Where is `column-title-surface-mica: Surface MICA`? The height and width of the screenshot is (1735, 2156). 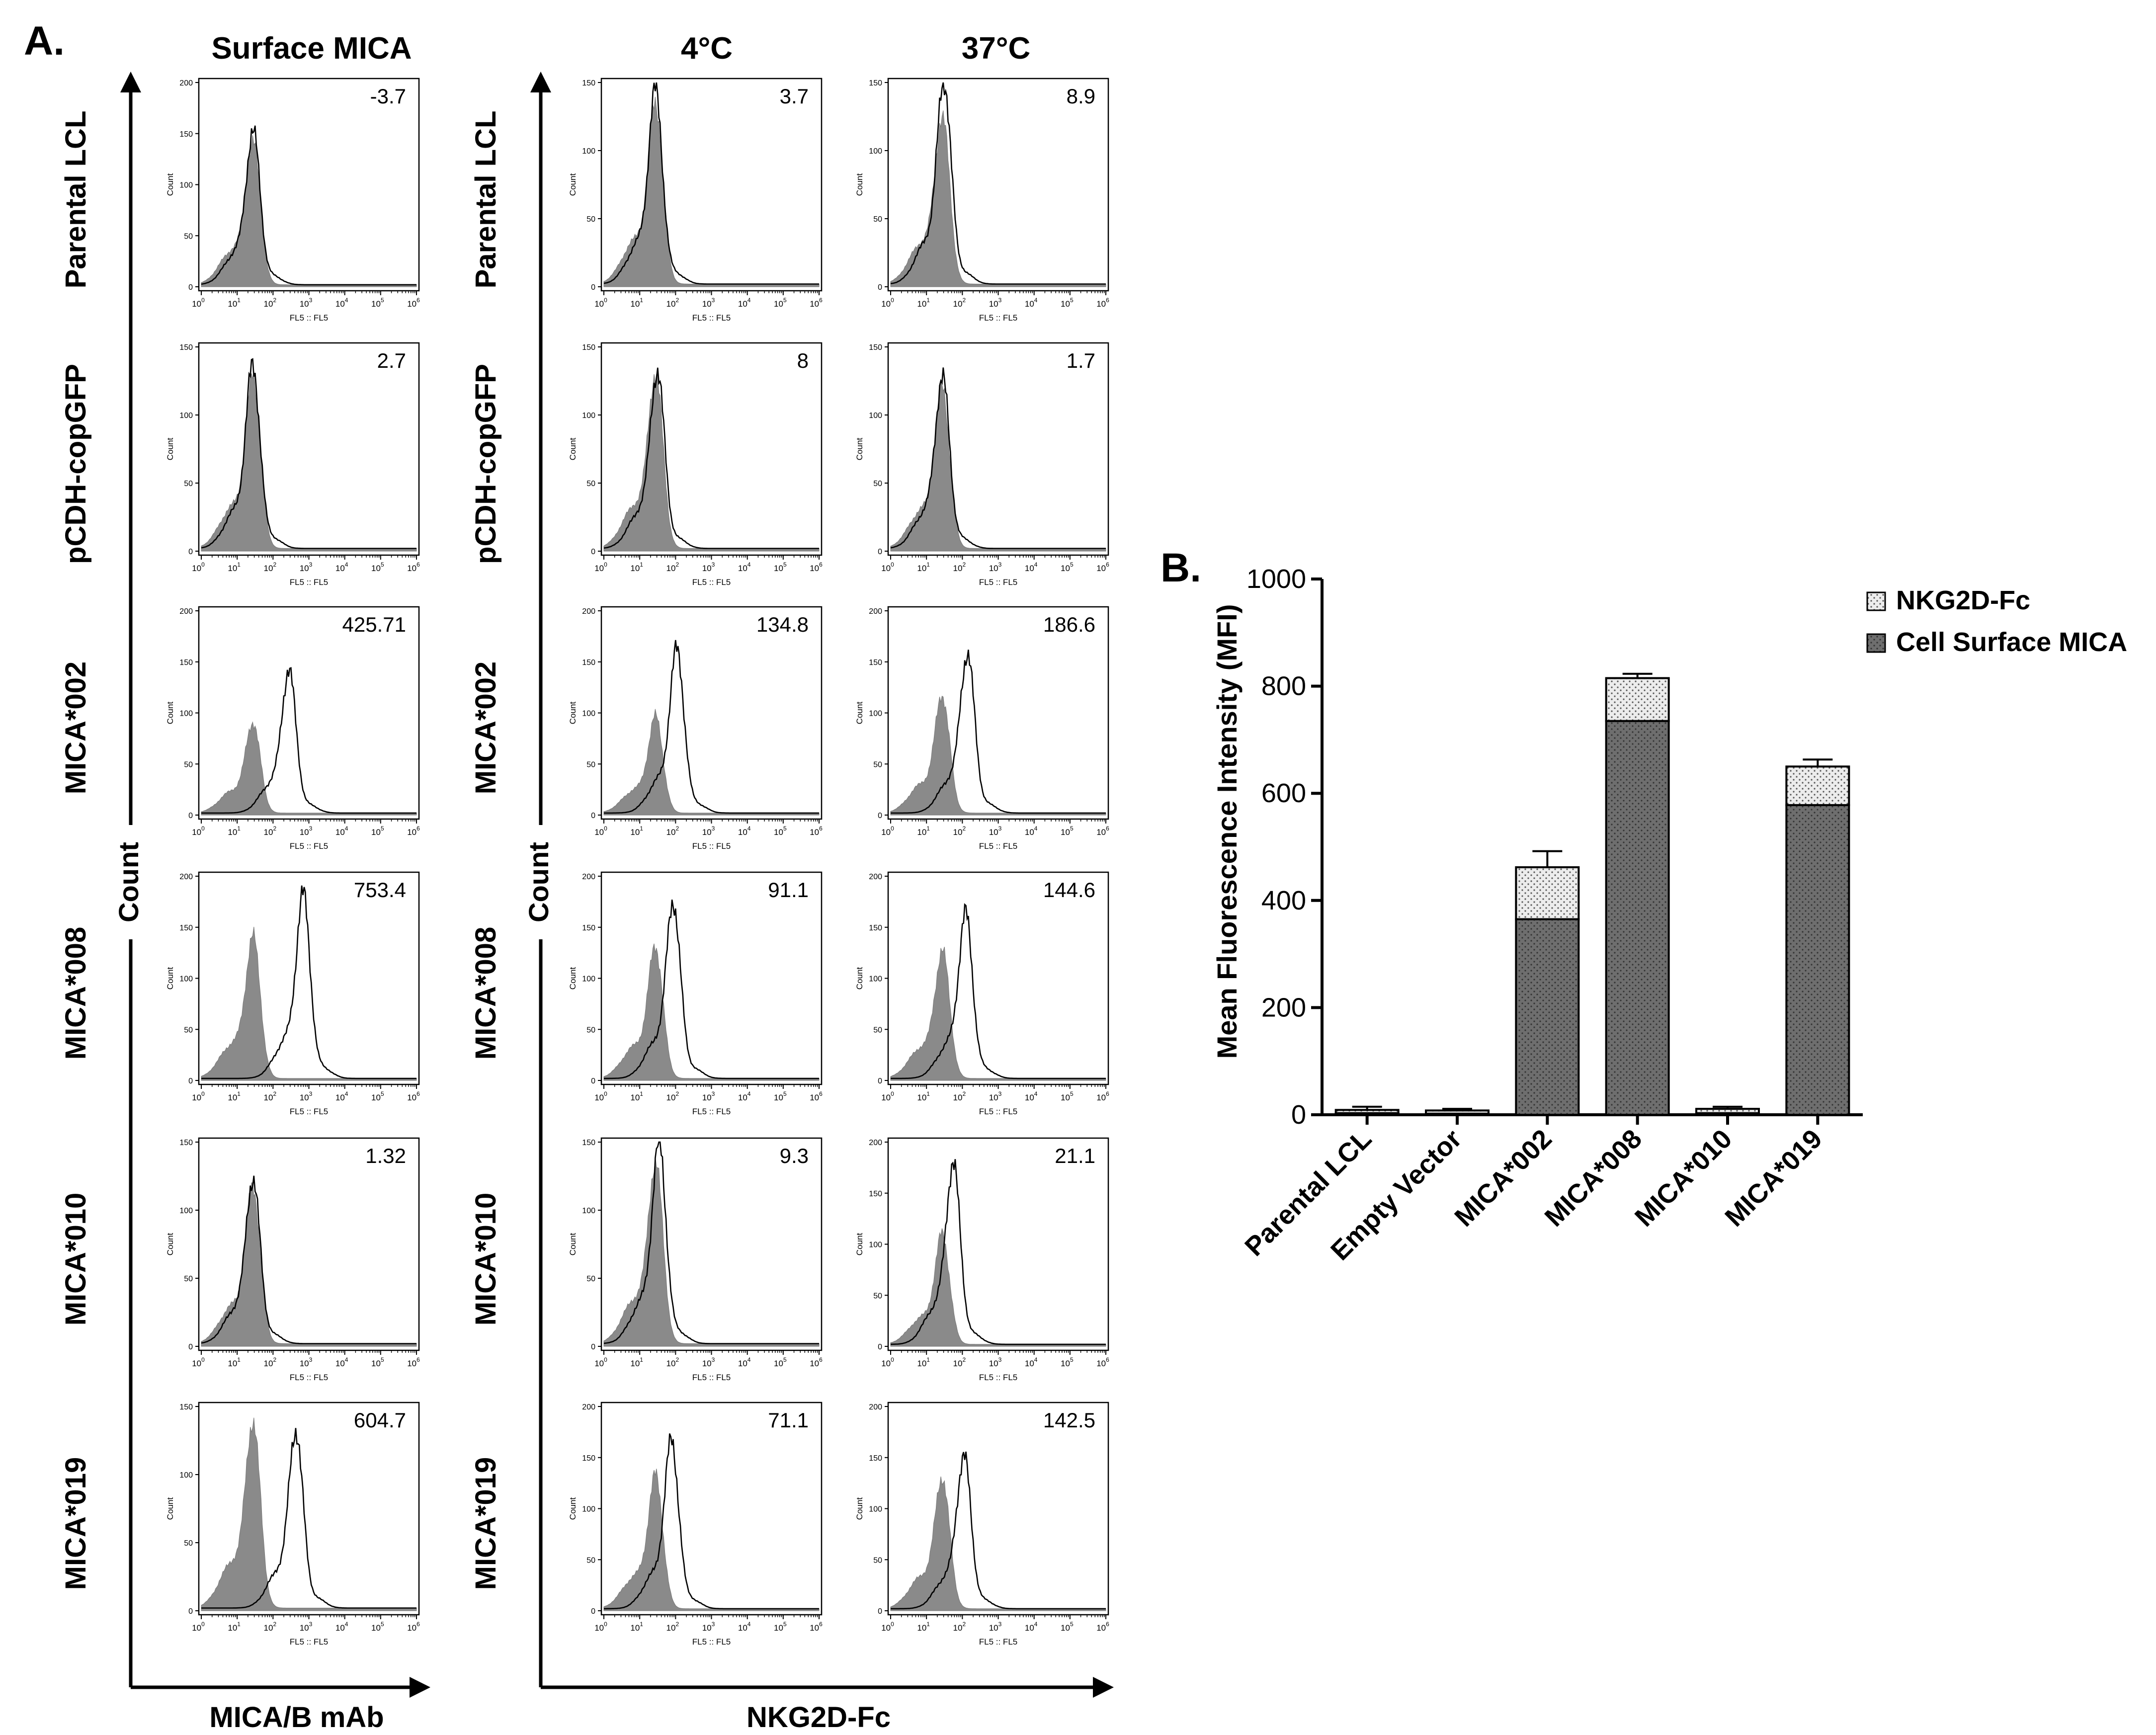 column-title-surface-mica: Surface MICA is located at coordinates (311, 48).